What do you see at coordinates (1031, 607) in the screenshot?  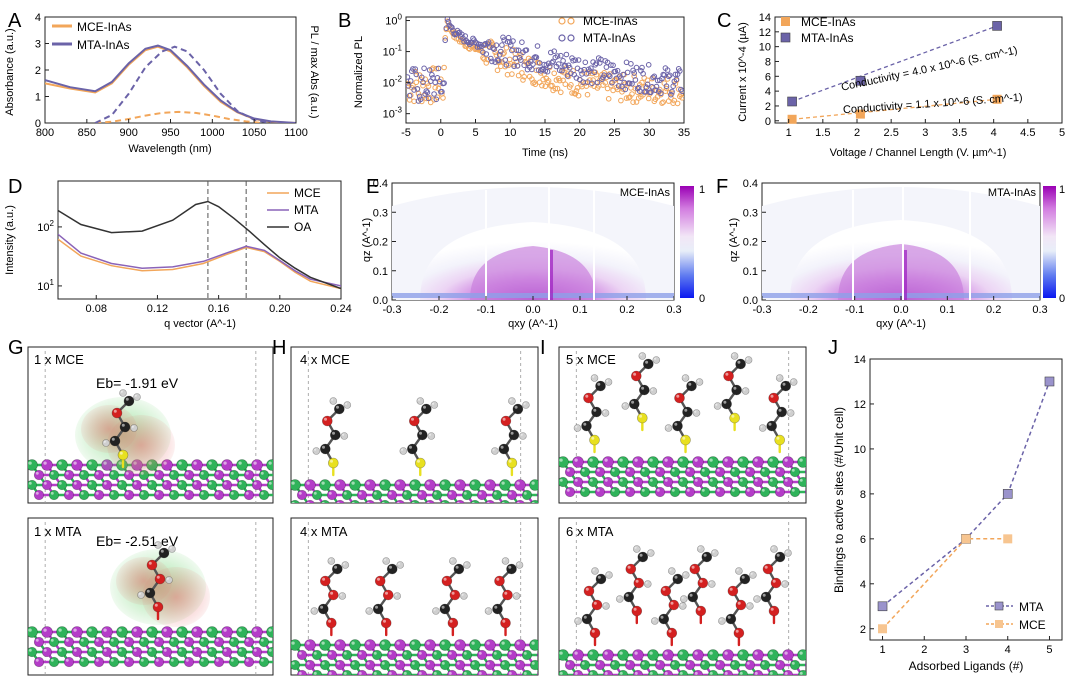 I see `chart-j-legend-mta: MTA` at bounding box center [1031, 607].